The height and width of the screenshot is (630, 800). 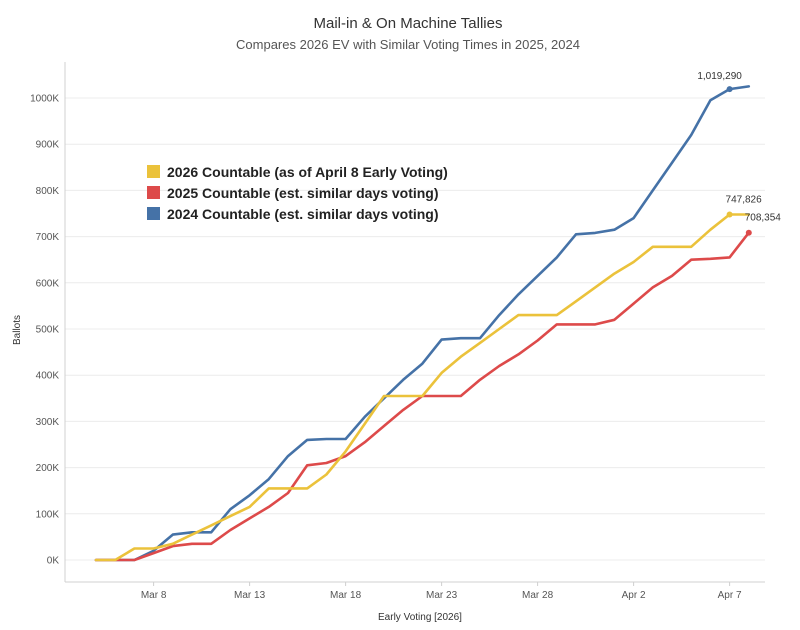 What do you see at coordinates (48, 514) in the screenshot?
I see `y-tick-label: 100K` at bounding box center [48, 514].